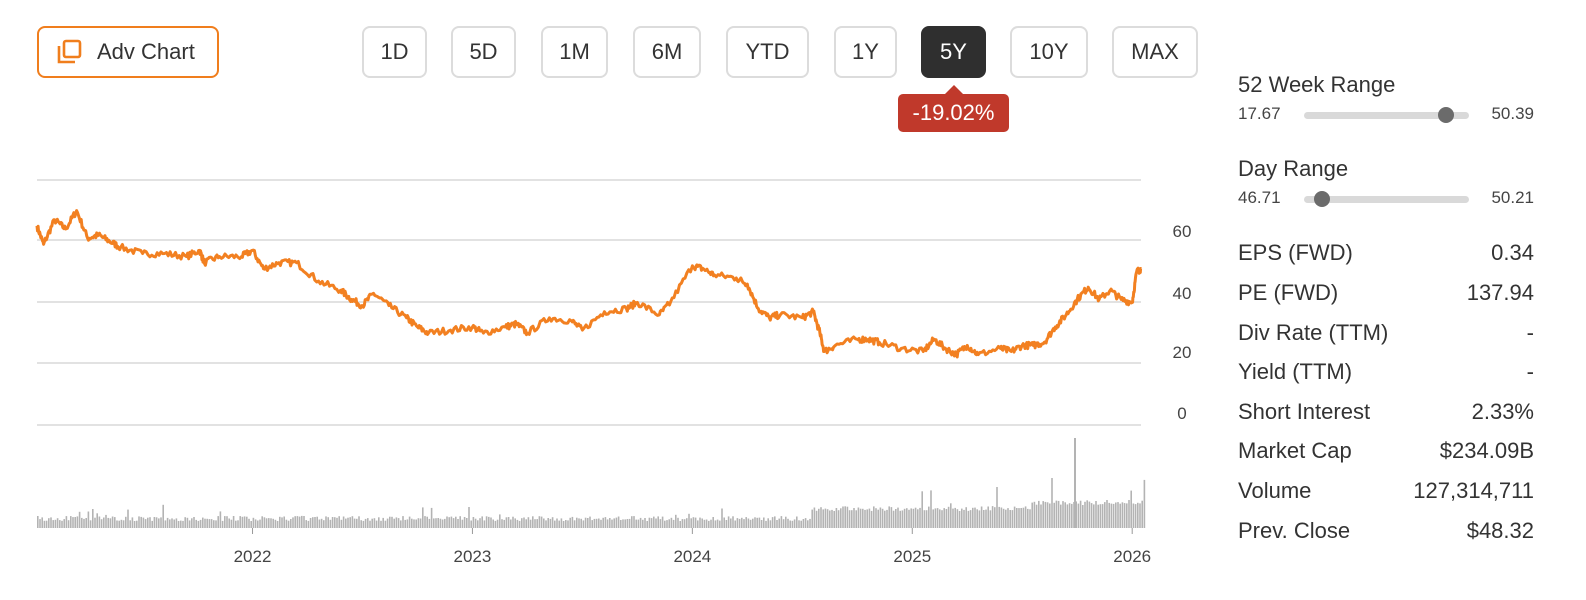  Describe the element at coordinates (1386, 533) in the screenshot. I see `stat-prev-close: Prev. Close $48.32` at that location.